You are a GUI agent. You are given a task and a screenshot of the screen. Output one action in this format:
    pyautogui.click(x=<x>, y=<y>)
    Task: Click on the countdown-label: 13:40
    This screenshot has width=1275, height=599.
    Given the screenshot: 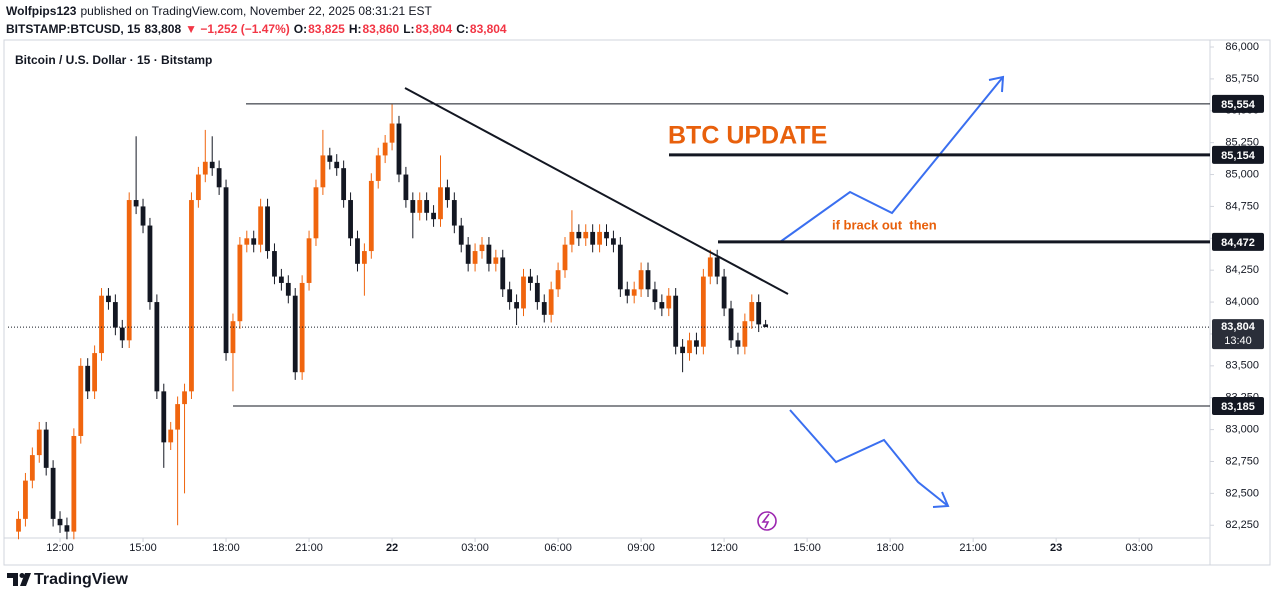 What is the action you would take?
    pyautogui.click(x=1238, y=341)
    